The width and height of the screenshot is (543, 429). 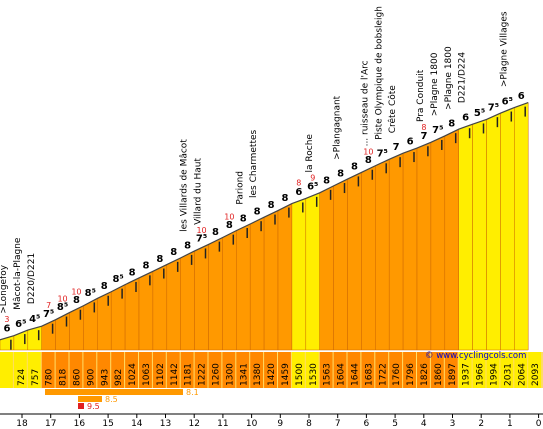 What do you see at coordinates (453, 424) in the screenshot?
I see `km-tick-label: 3` at bounding box center [453, 424].